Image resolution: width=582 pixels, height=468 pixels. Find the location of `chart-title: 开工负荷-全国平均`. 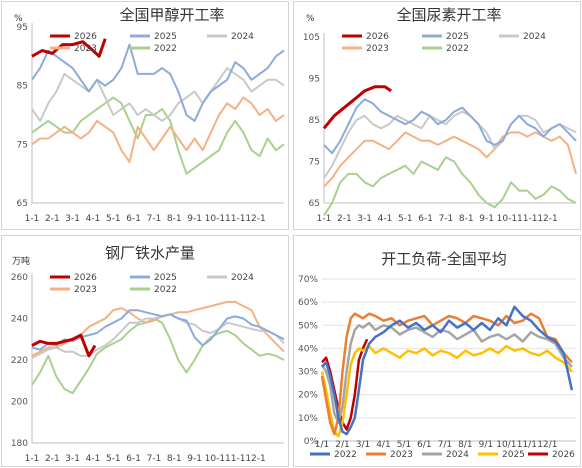

chart-title: 开工负荷-全国平均 is located at coordinates (443, 259).